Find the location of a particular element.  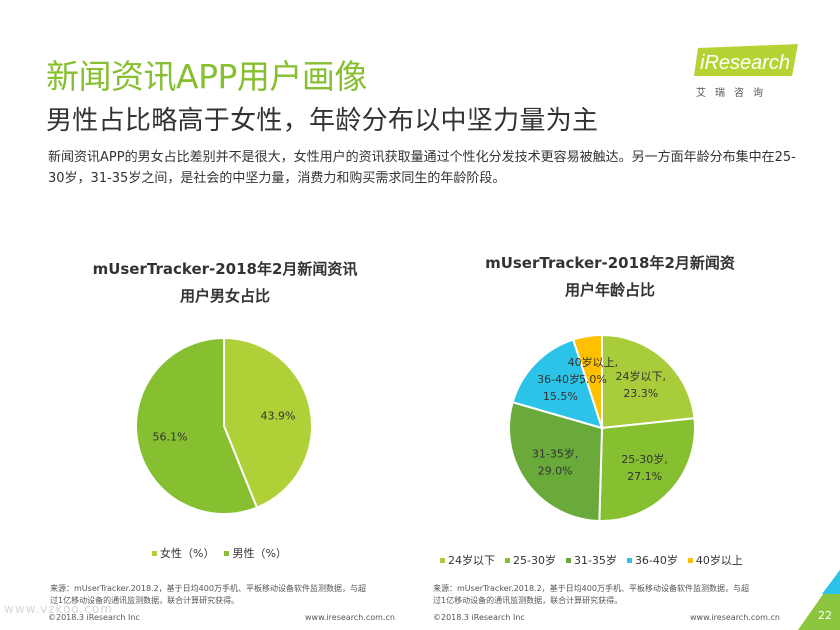

iresearch-logo: iResearch 艾瑞咨询 is located at coordinates (744, 72).